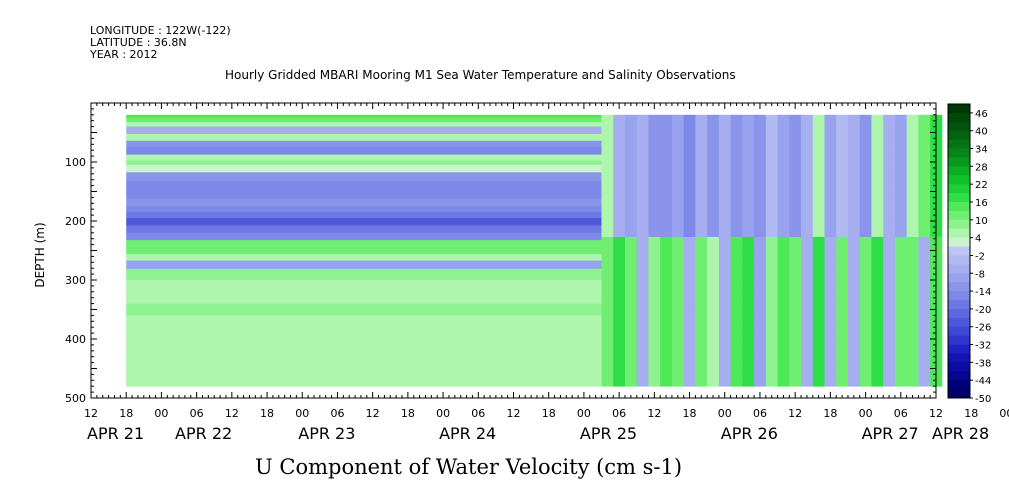 This screenshot has height=504, width=1009. Describe the element at coordinates (203, 433) in the screenshot. I see `x-date-label: APR 22` at that location.